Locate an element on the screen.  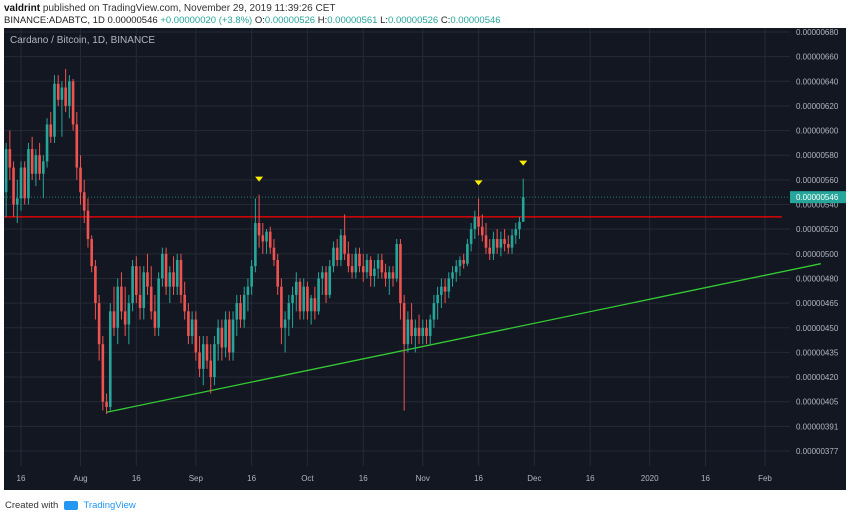
price-tick-label: 0.00000405 is located at coordinates (817, 402).